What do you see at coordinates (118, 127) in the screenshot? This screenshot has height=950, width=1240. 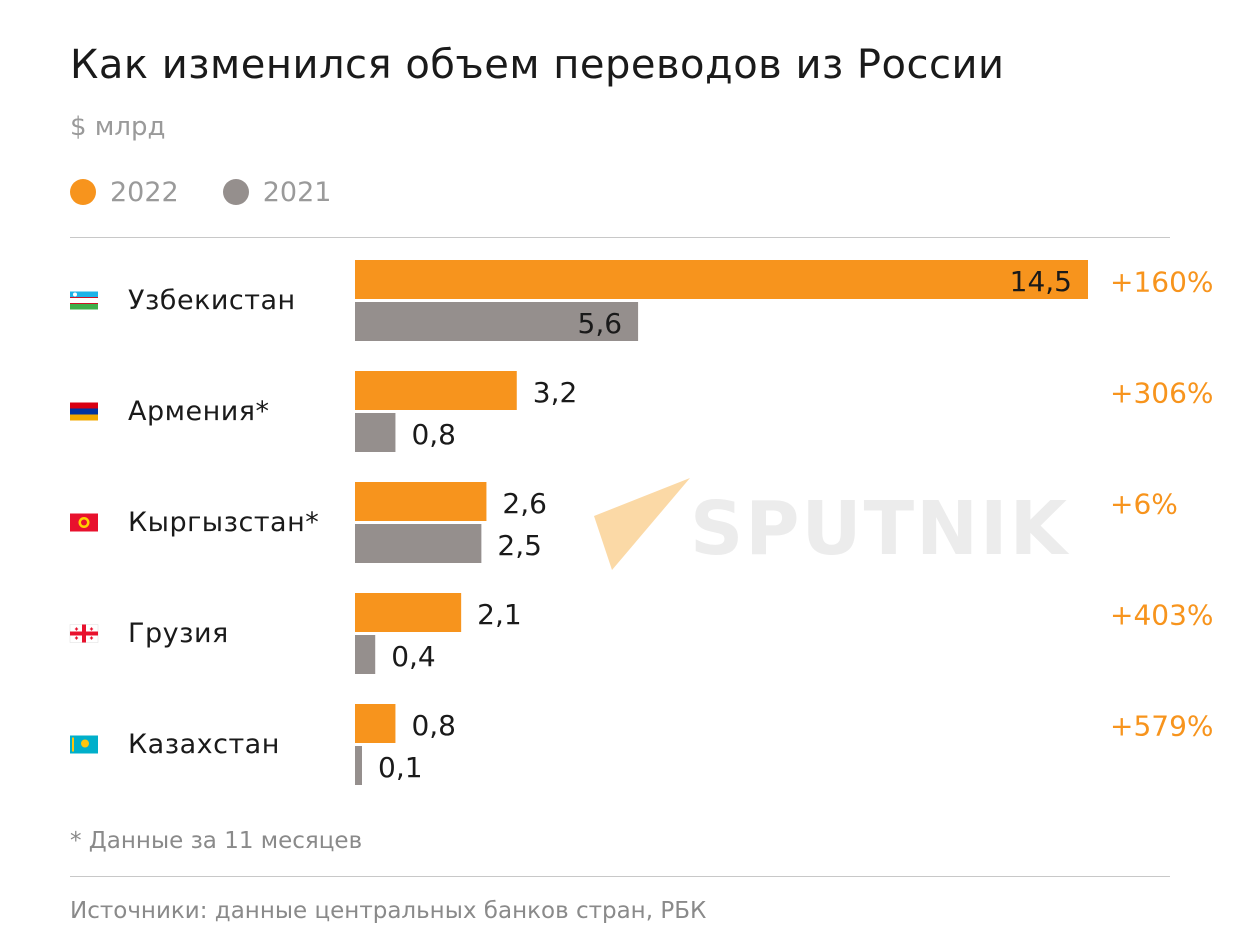 I see `unit-label: $ млрд` at bounding box center [118, 127].